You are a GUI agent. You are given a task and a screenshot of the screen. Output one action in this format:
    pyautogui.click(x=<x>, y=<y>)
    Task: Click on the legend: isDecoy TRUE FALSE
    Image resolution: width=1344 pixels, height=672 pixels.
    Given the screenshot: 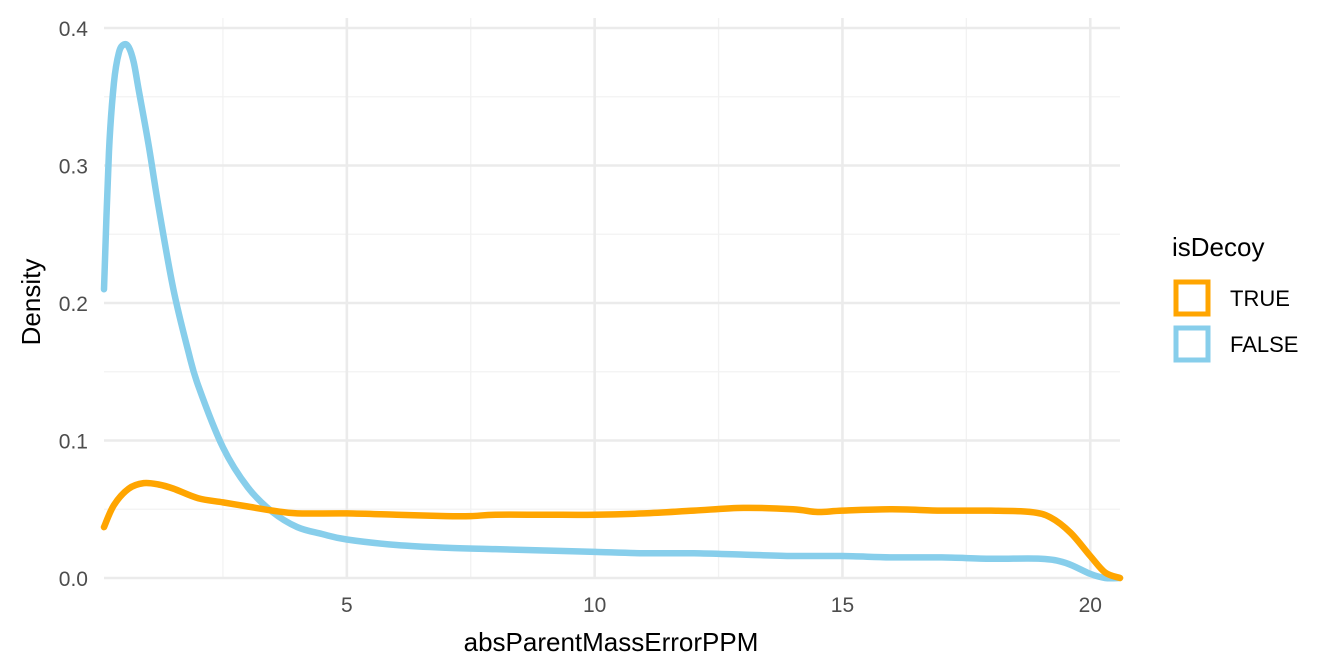 What is the action you would take?
    pyautogui.click(x=1235, y=297)
    